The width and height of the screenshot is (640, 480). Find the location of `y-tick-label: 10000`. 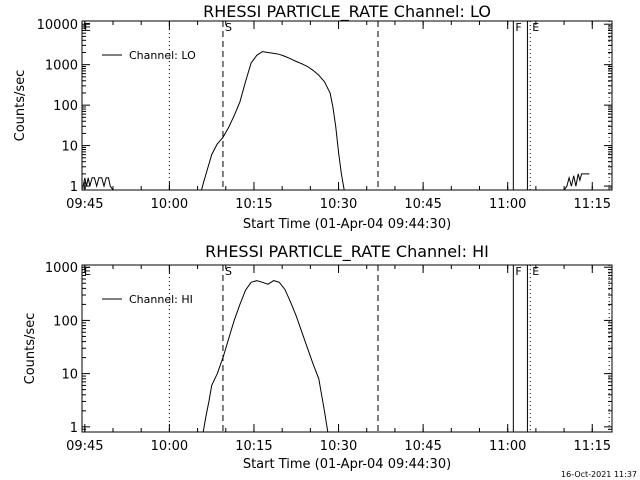

y-tick-label: 10000 is located at coordinates (57, 25).